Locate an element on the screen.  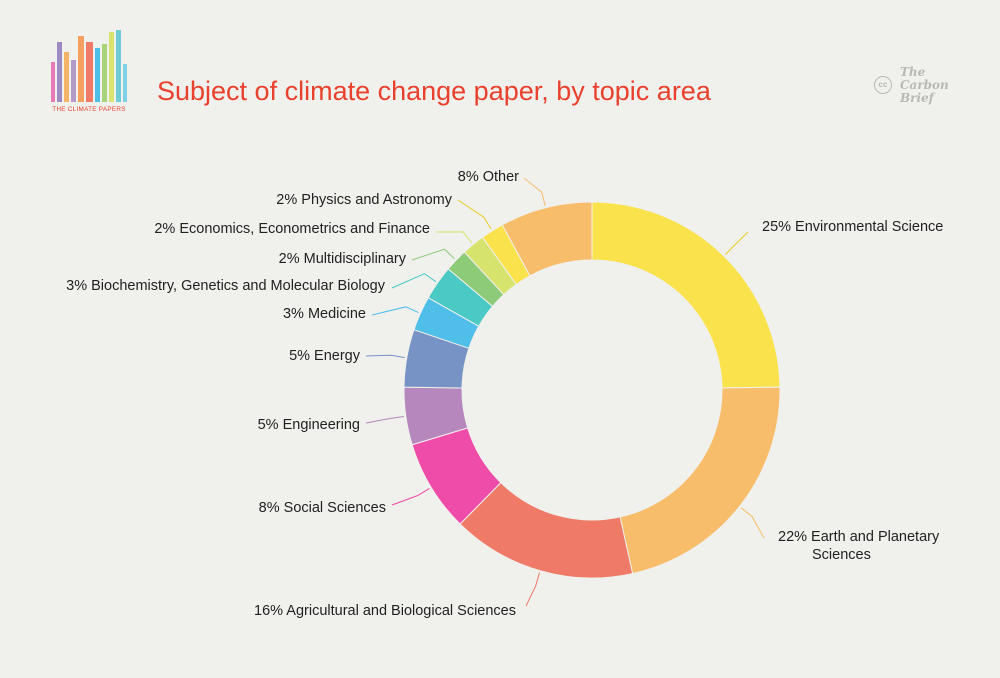
slice-label-0: 25% Environmental Science is located at coordinates (852, 227).